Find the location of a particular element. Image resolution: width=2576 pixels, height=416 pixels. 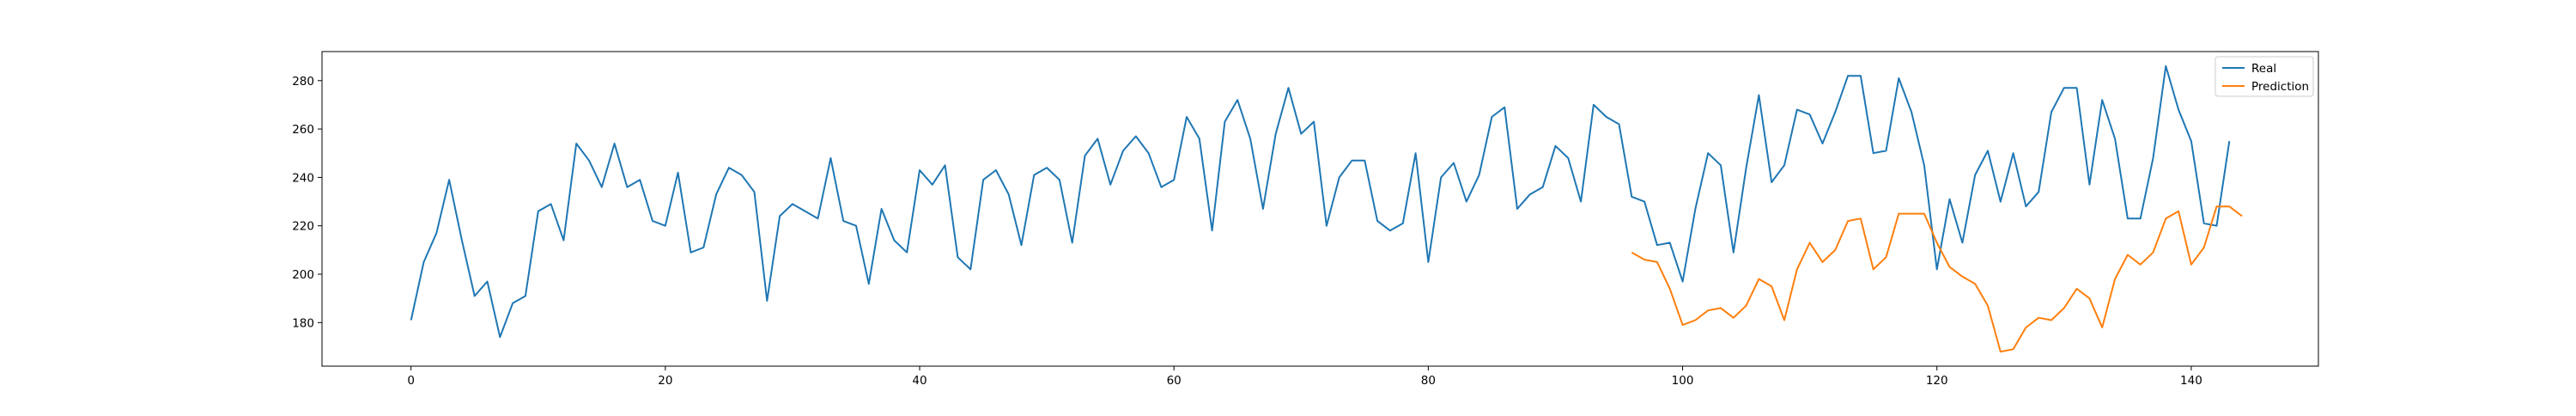

y-tick-label: 220 is located at coordinates (303, 227).